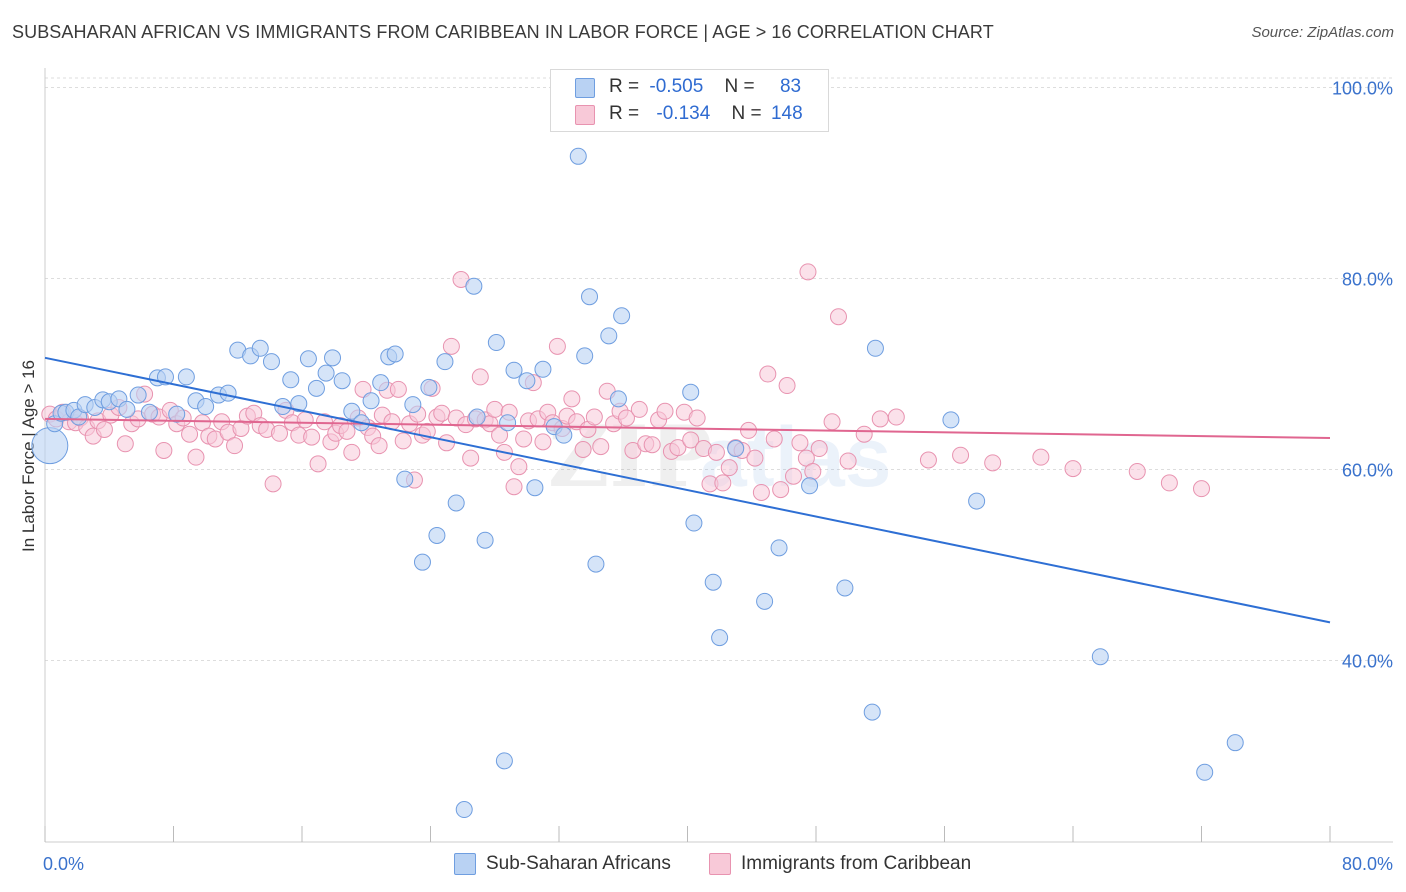 This screenshot has width=1406, height=892. I want to click on r-value-blue: -0.505, so click(676, 86).